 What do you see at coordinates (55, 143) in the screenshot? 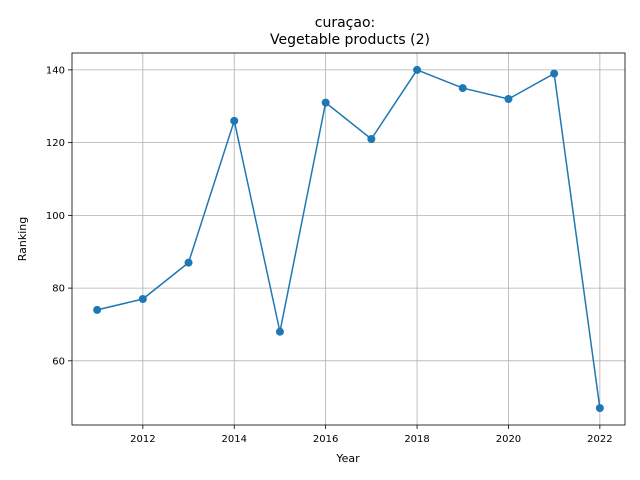
I see `y-tick-label: 120` at bounding box center [55, 143].